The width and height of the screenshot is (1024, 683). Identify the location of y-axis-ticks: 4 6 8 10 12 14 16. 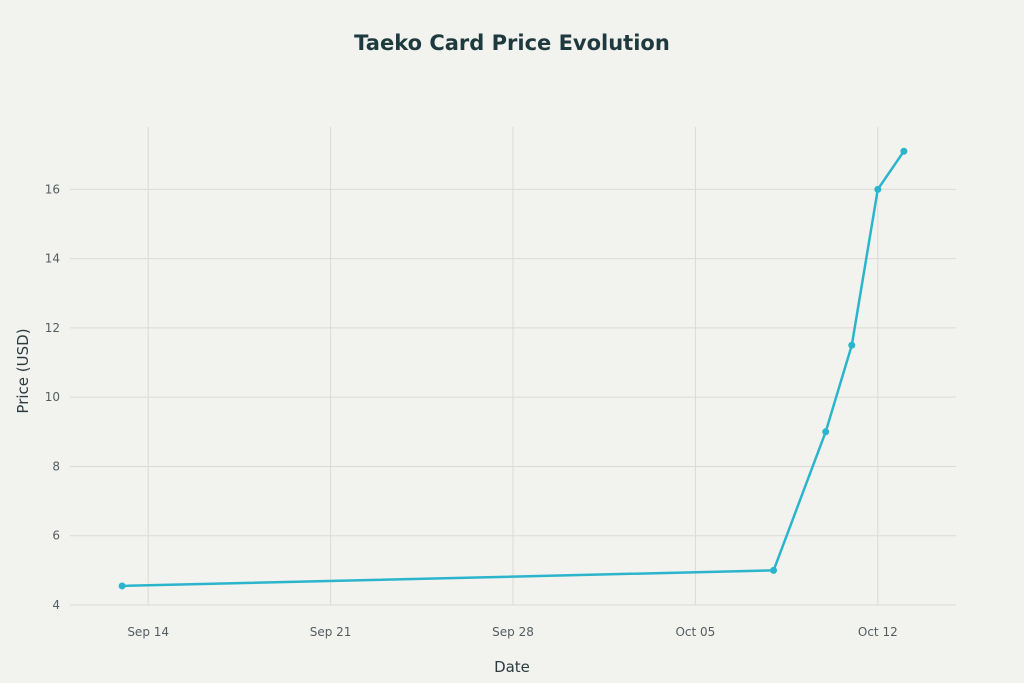
(52, 397).